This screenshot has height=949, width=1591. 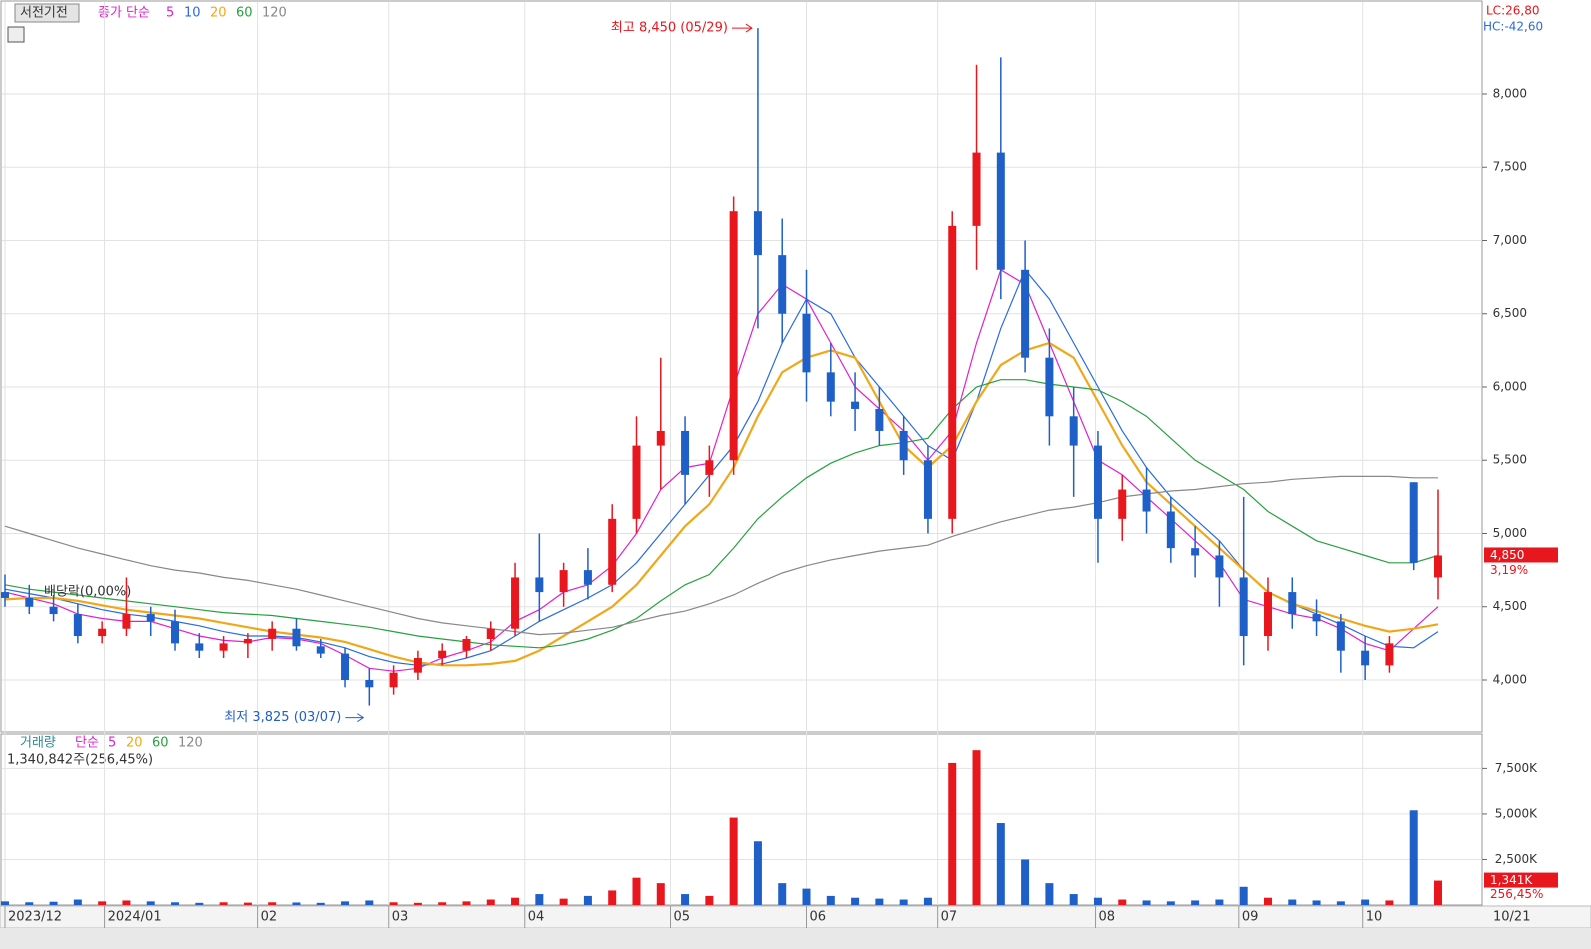 I want to click on x-tick-label: 09, so click(x=1250, y=917).